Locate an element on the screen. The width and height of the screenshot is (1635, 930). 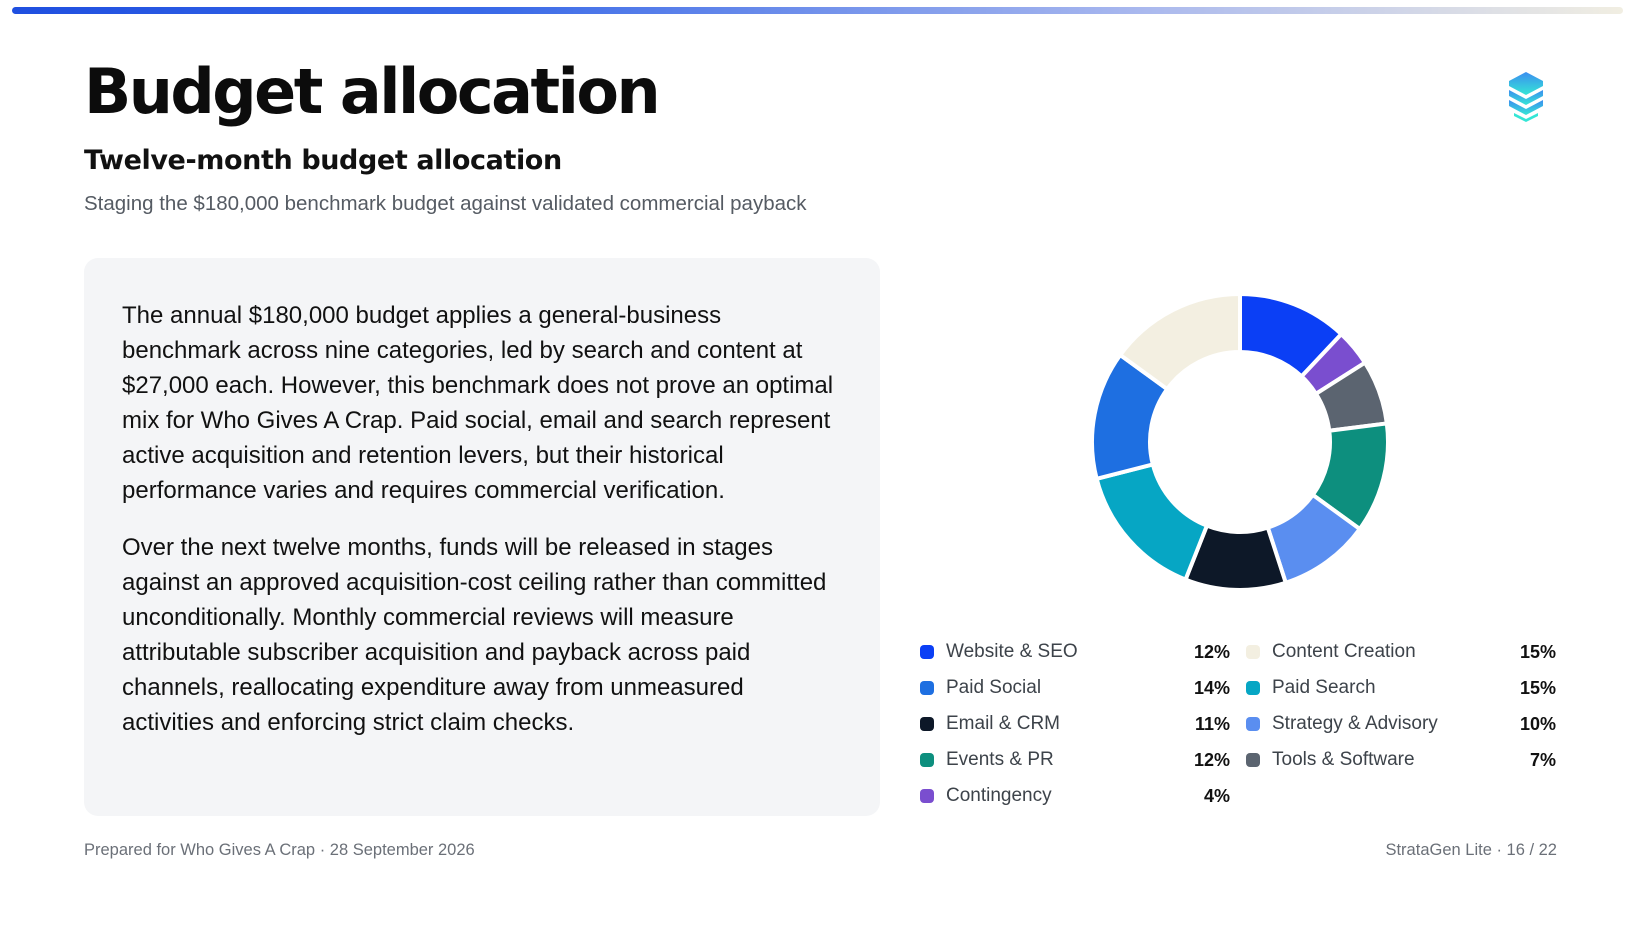
legend-item: Paid Search 15% is located at coordinates (1401, 688).